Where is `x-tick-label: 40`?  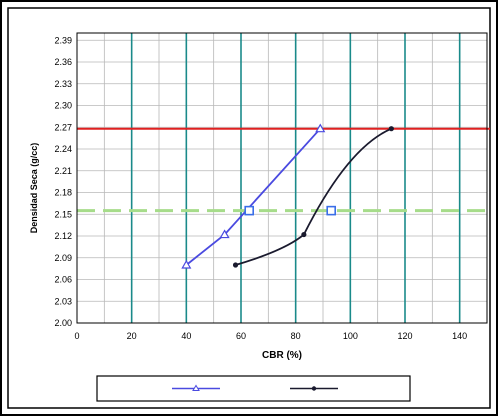
x-tick-label: 40 is located at coordinates (186, 336).